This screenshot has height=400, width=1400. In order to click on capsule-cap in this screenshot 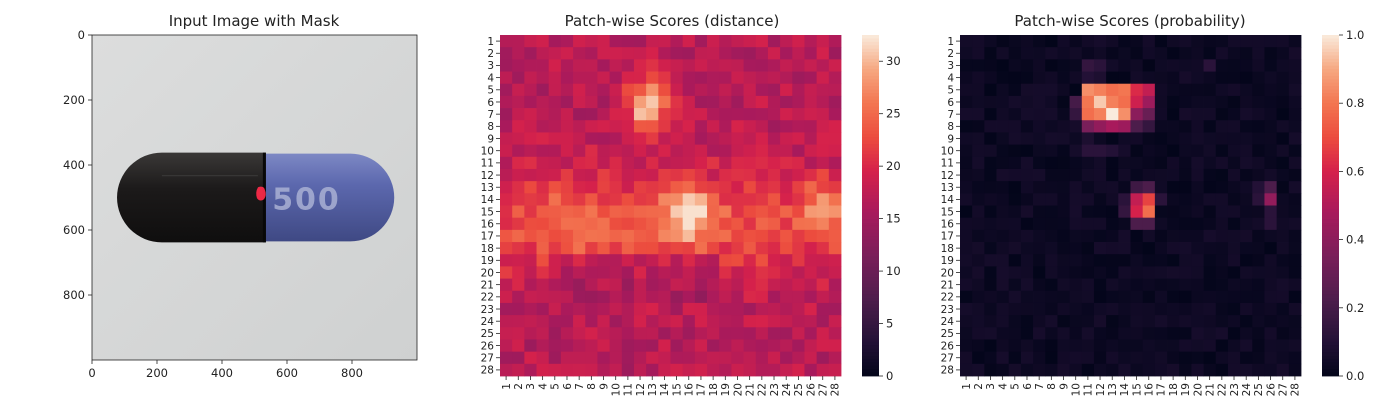, I will do `click(191, 197)`.